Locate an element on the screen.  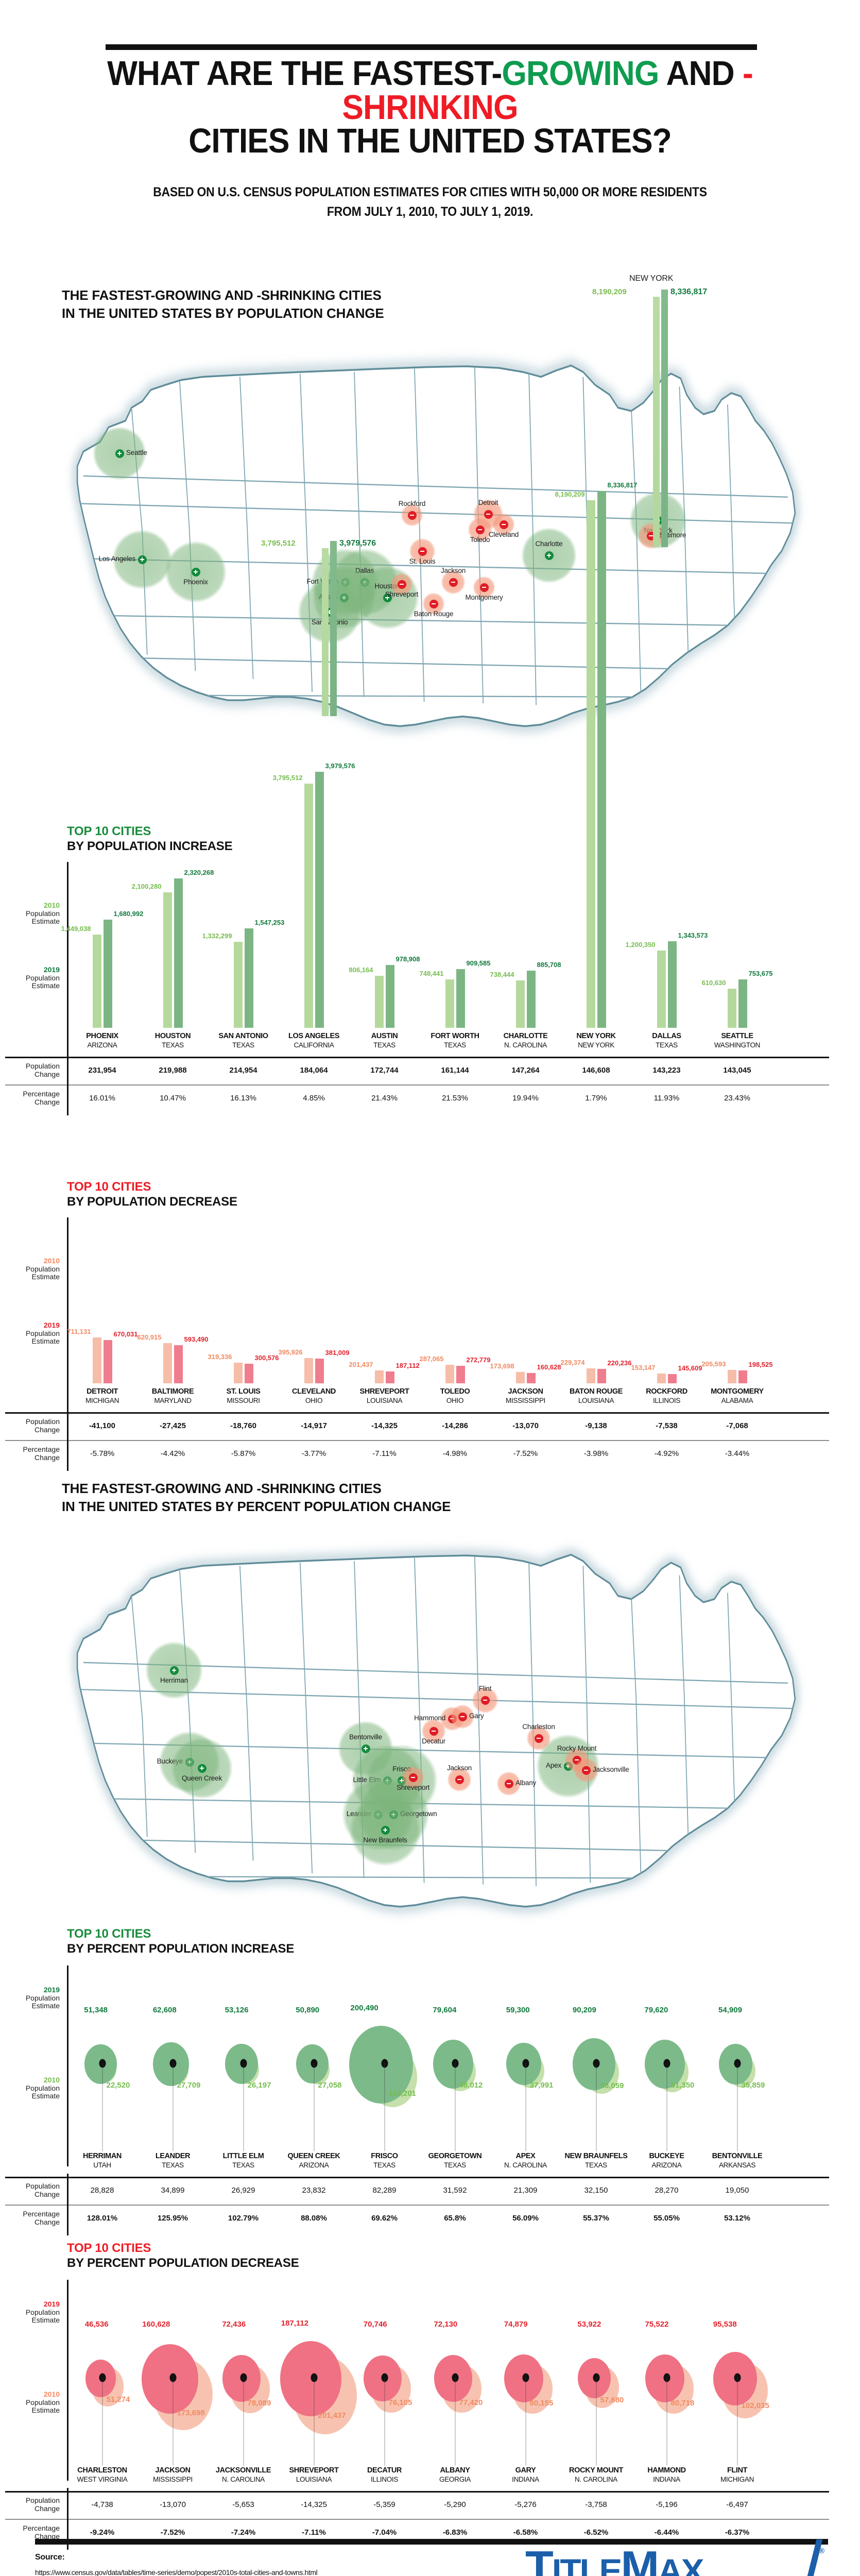
bar-value-2010: 201,437 is located at coordinates (361, 1364).